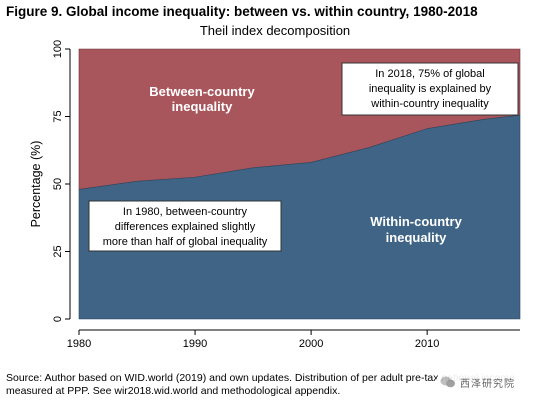 This screenshot has width=550, height=403. Describe the element at coordinates (58, 49) in the screenshot. I see `y-tick-label: 100` at that location.